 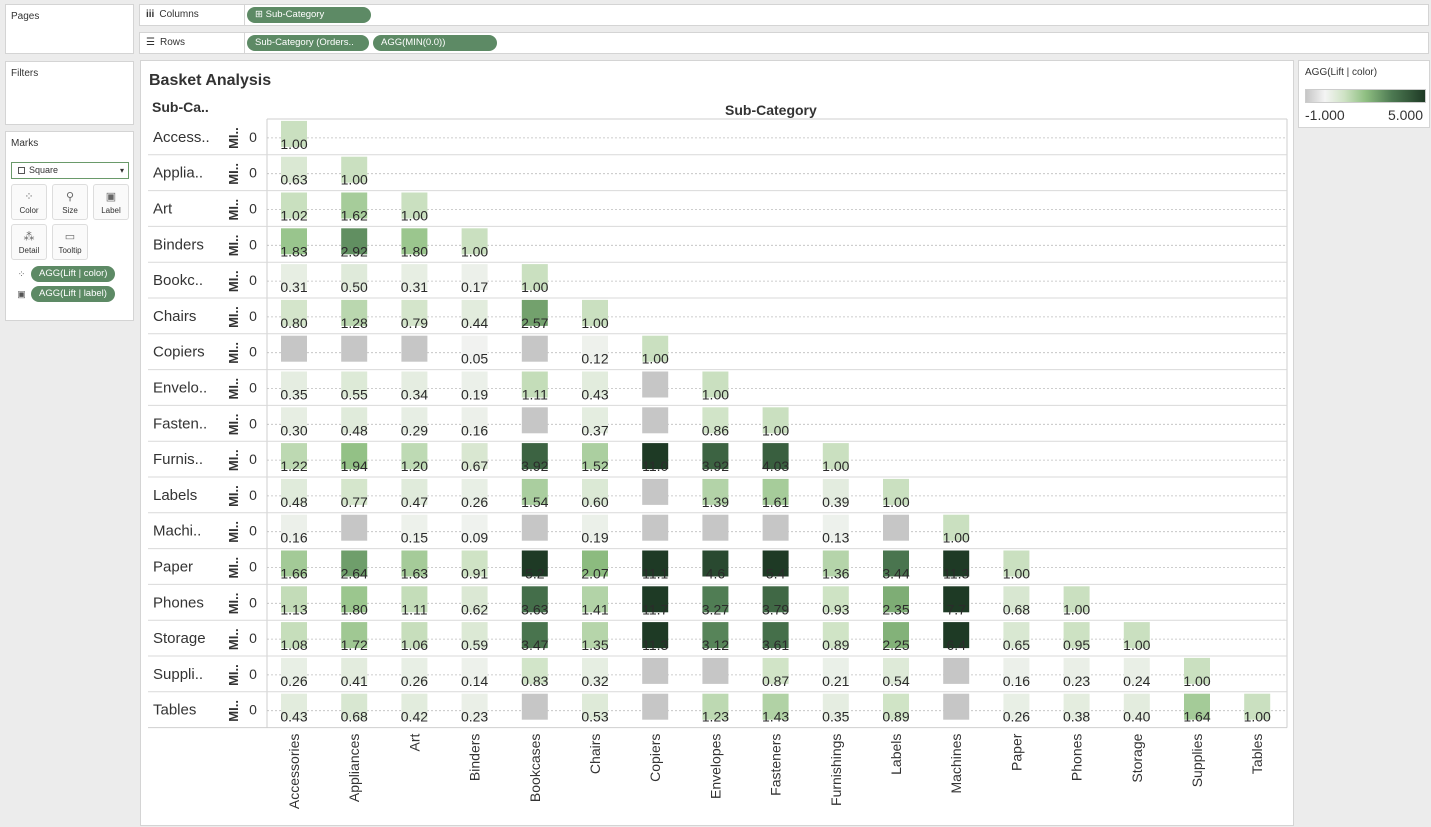 What do you see at coordinates (73, 274) in the screenshot?
I see `color-field-pill: AGG(Lift | color)` at bounding box center [73, 274].